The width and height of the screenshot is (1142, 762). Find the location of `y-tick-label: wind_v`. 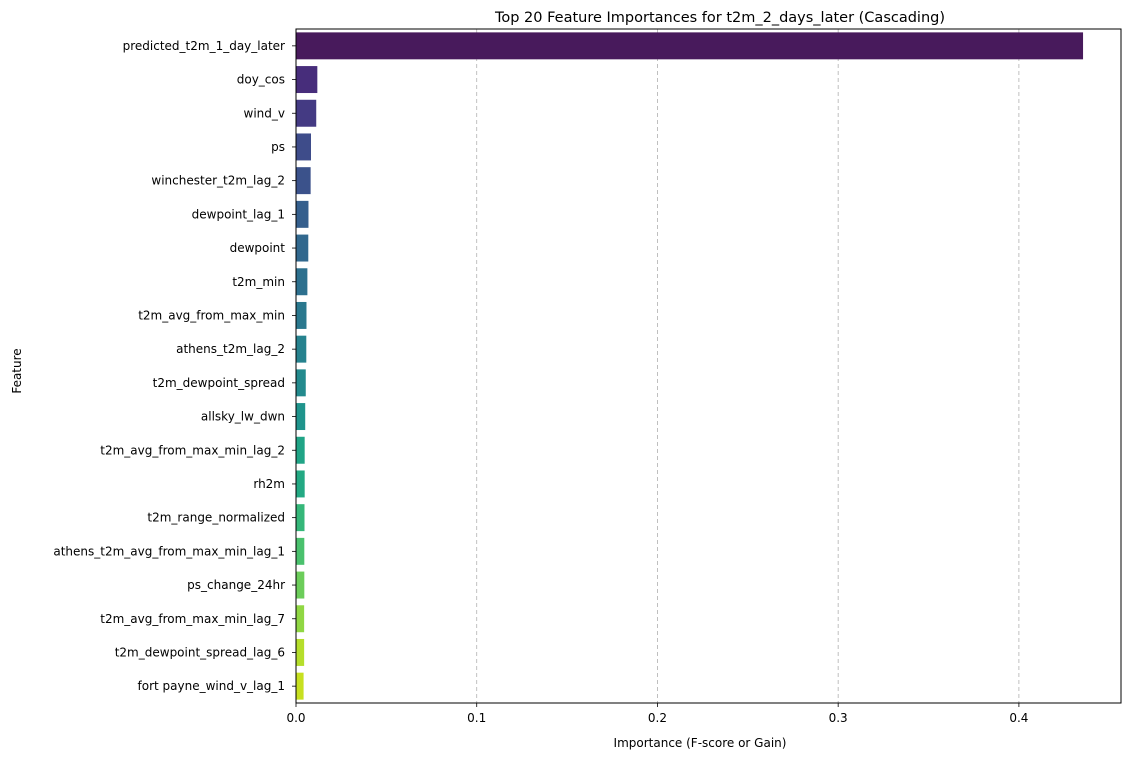

y-tick-label: wind_v is located at coordinates (264, 113).